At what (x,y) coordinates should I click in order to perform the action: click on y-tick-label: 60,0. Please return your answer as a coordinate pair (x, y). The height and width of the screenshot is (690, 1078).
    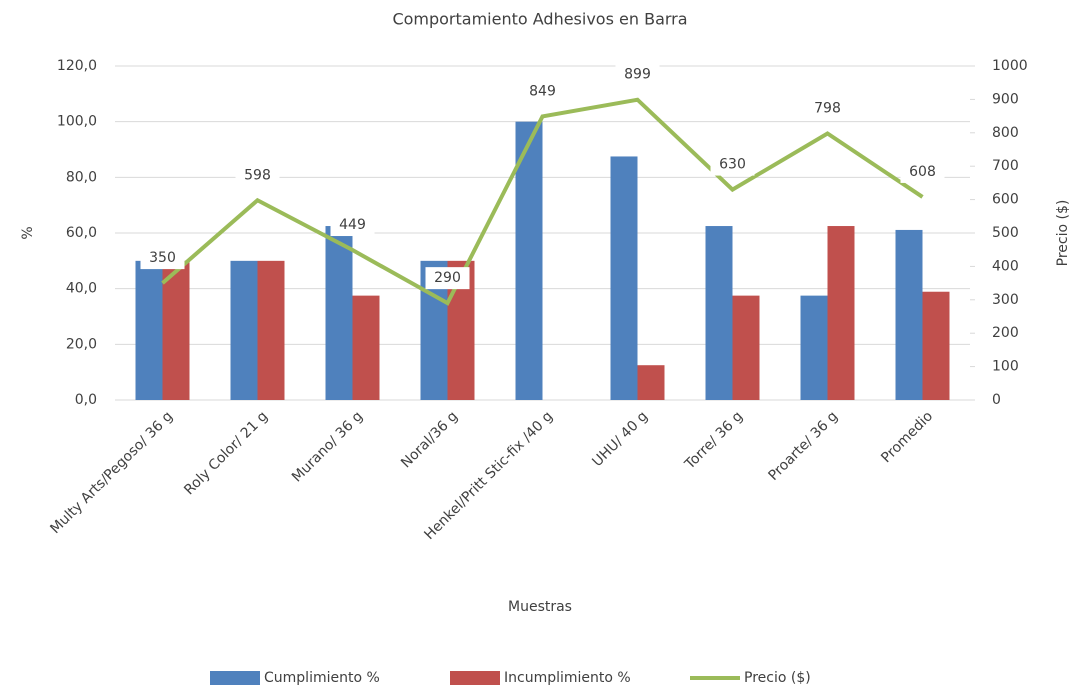
    Looking at the image, I should click on (81, 233).